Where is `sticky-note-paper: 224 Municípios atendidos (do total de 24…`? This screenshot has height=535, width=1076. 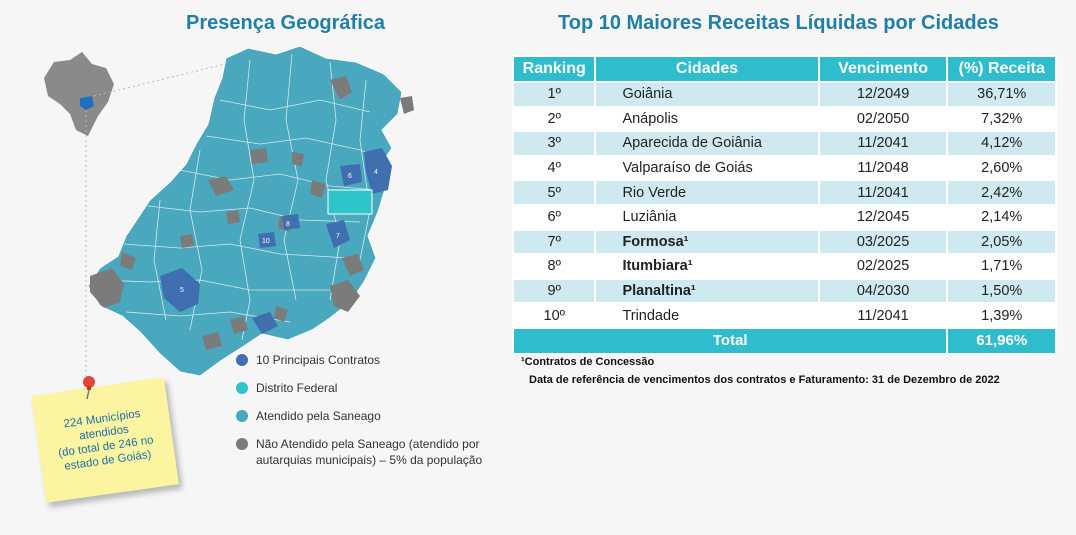 sticky-note-paper: 224 Municípios atendidos (do total de 24… is located at coordinates (105, 440).